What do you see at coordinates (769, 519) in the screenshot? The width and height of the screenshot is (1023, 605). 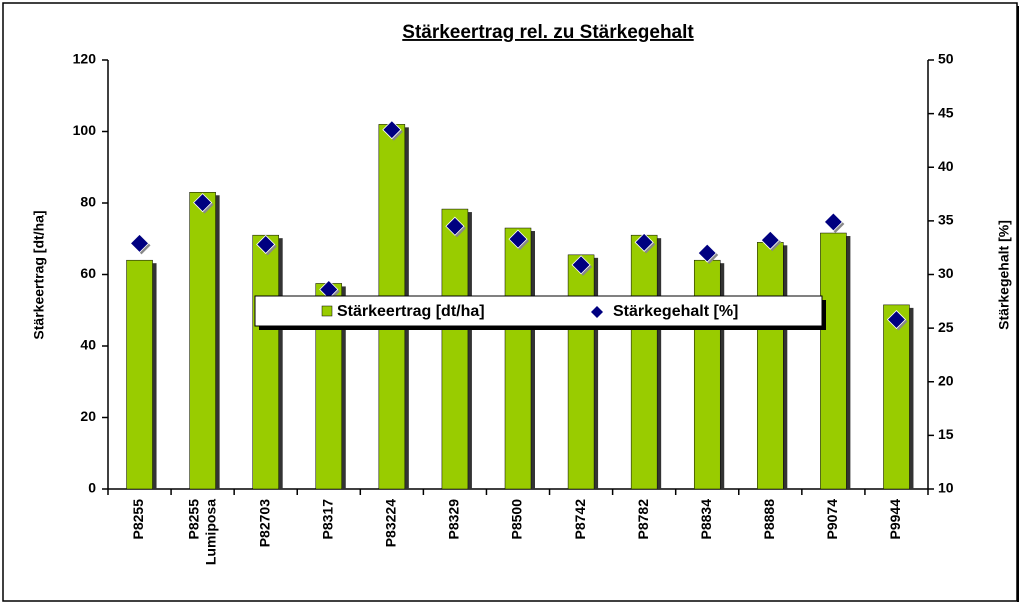 I see `x-tick-label: P8888` at bounding box center [769, 519].